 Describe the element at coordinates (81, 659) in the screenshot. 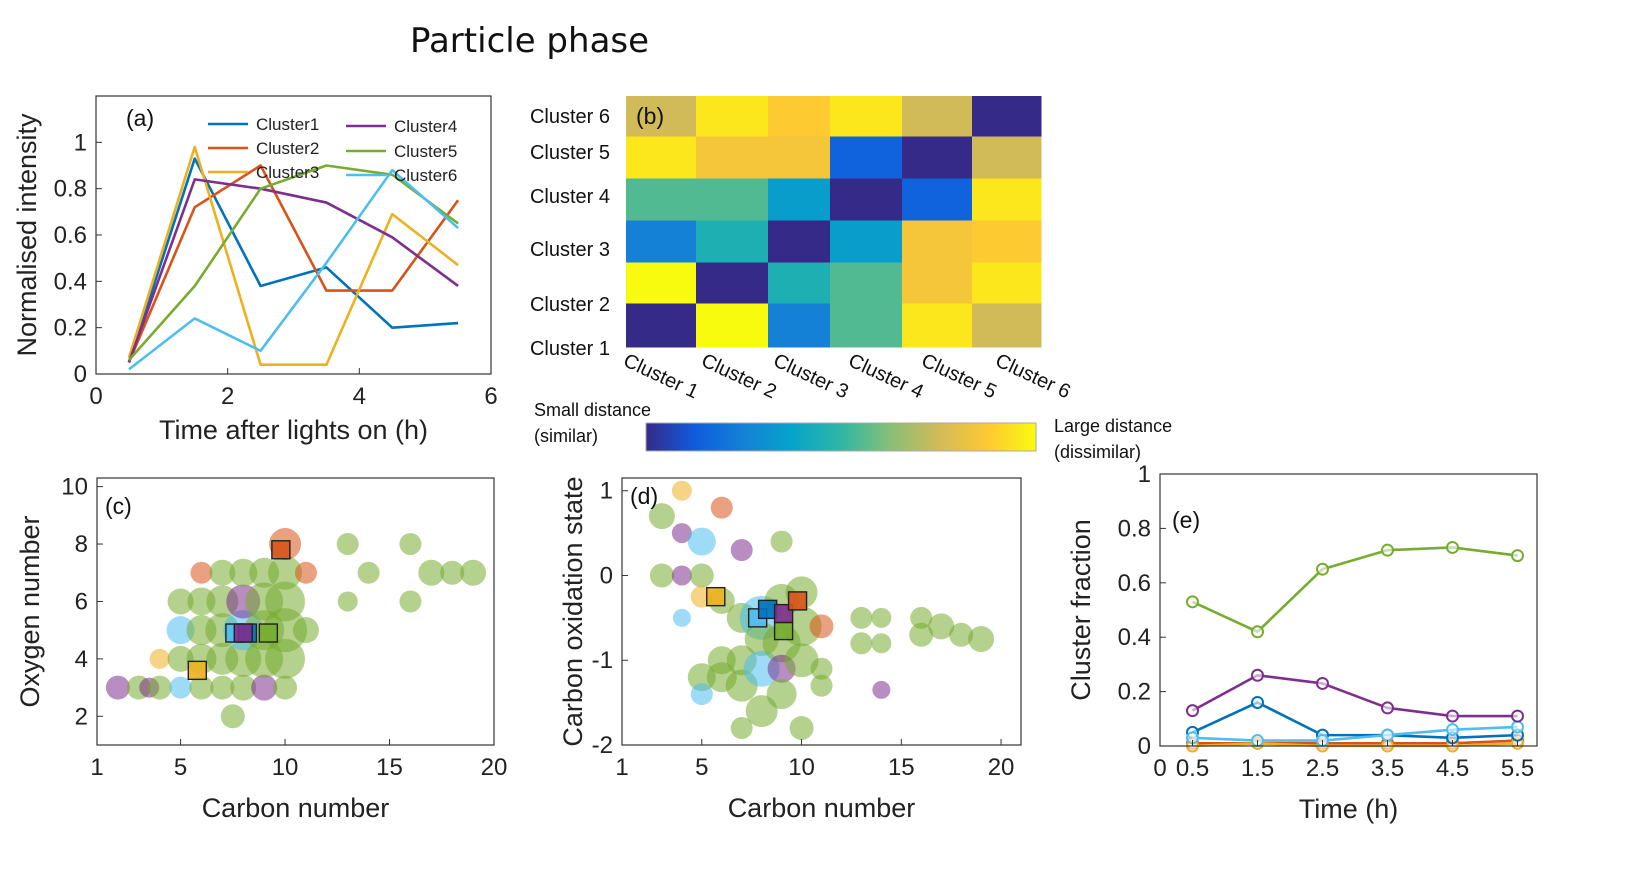

I see `y-tick-label: 4` at that location.